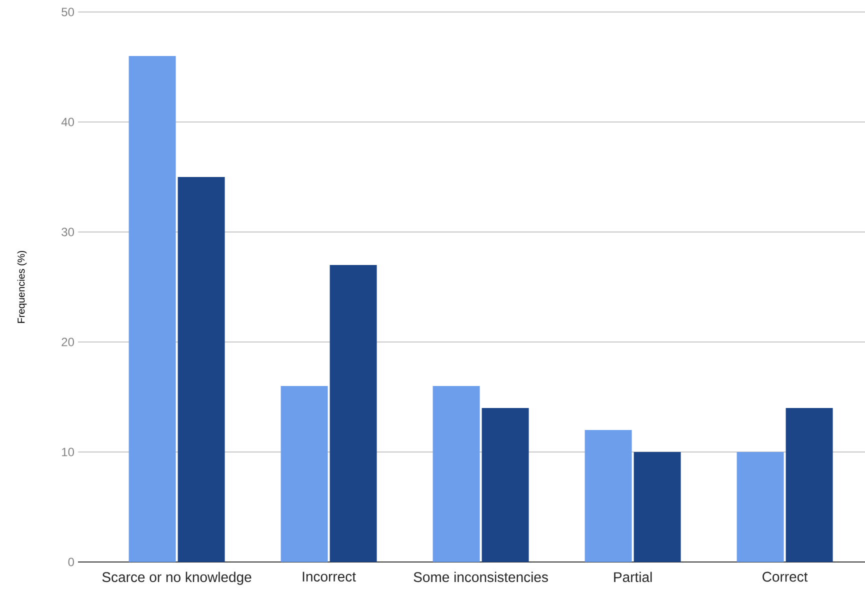  What do you see at coordinates (177, 578) in the screenshot?
I see `x-tick-label: Scarce or no knowledge` at bounding box center [177, 578].